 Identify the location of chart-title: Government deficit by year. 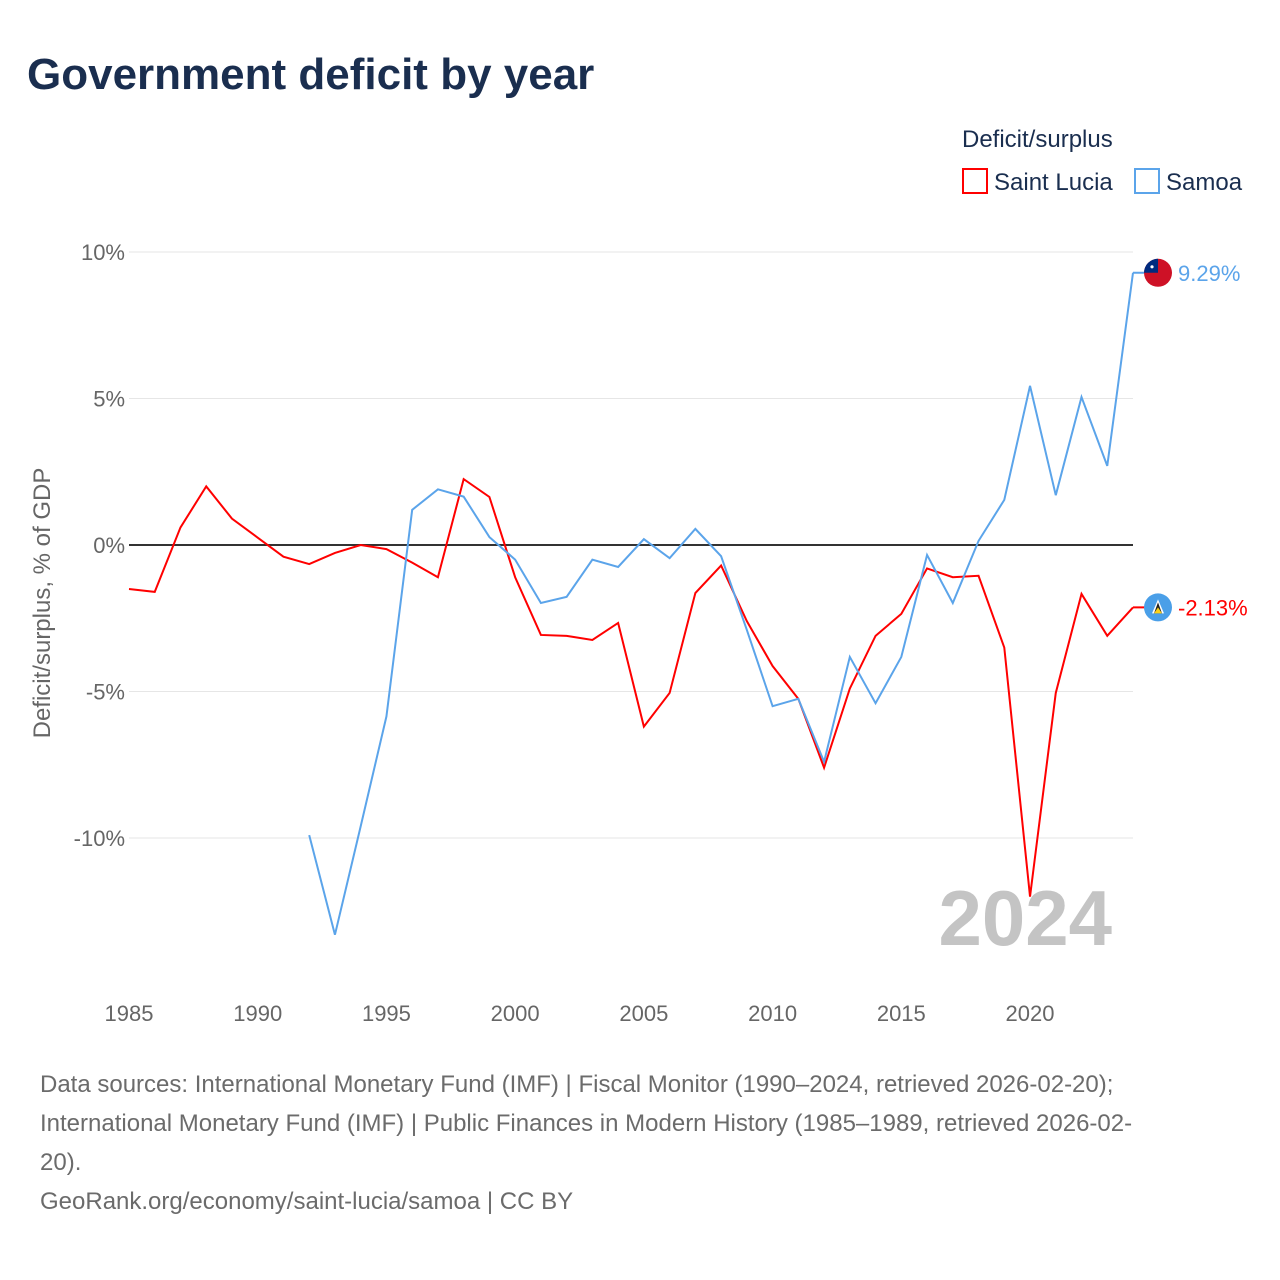
(311, 74).